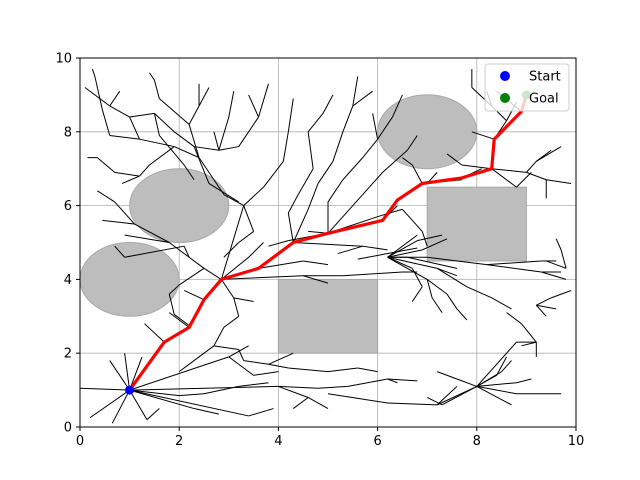 This screenshot has width=640, height=480. I want to click on x-tick-label-5: 10, so click(576, 441).